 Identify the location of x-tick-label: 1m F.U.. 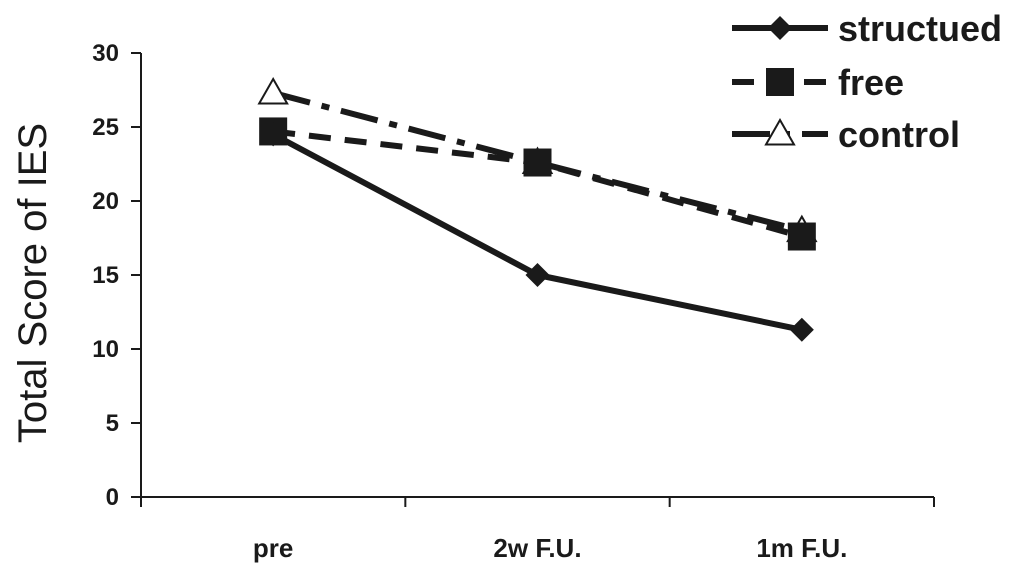
(801, 548).